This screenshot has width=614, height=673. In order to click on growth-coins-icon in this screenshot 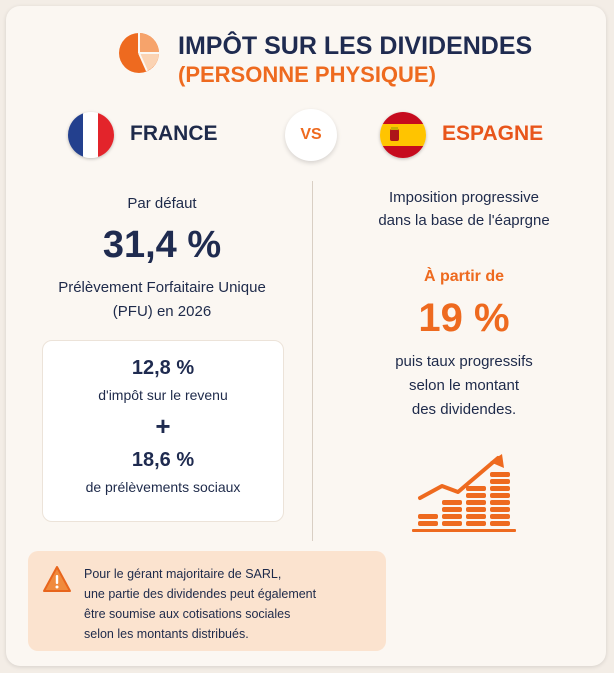, I will do `click(464, 493)`.